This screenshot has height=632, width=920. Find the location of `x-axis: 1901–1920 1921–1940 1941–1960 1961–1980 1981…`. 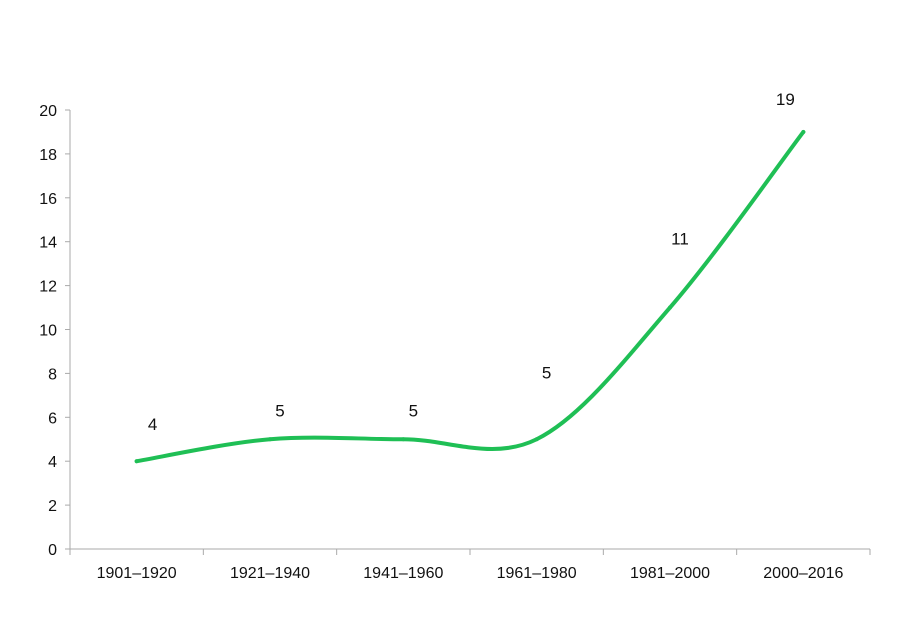

x-axis: 1901–1920 1921–1940 1941–1960 1961–1980 1981… is located at coordinates (470, 565).